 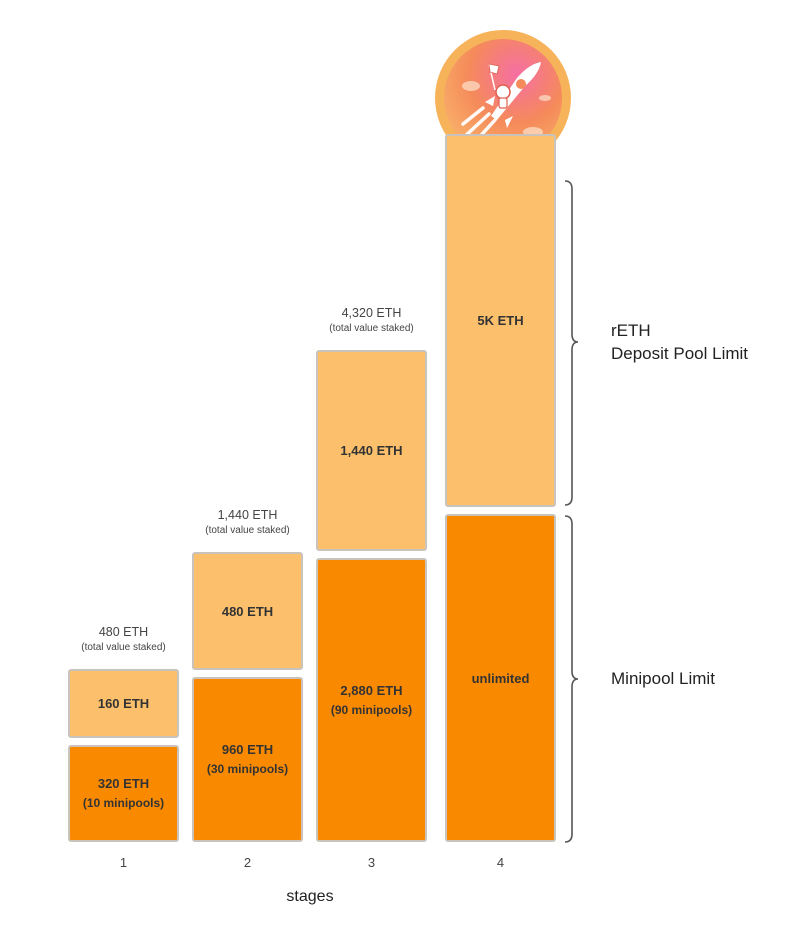 I want to click on deposit-bar-4-label: 5K ETH, so click(x=500, y=320).